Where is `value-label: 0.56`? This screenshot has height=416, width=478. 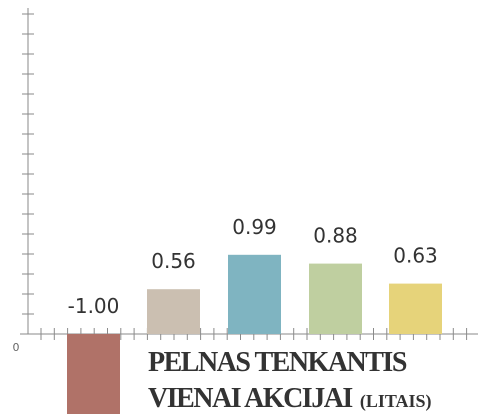
value-label: 0.56 is located at coordinates (173, 261).